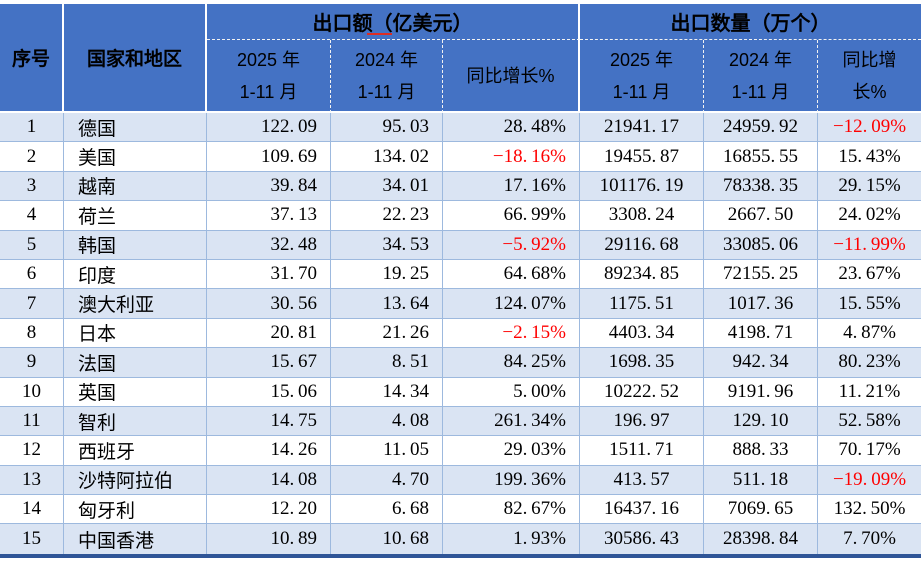  Describe the element at coordinates (869, 510) in the screenshot. I see `cell-export-quantity-growth: 132. 50%` at that location.